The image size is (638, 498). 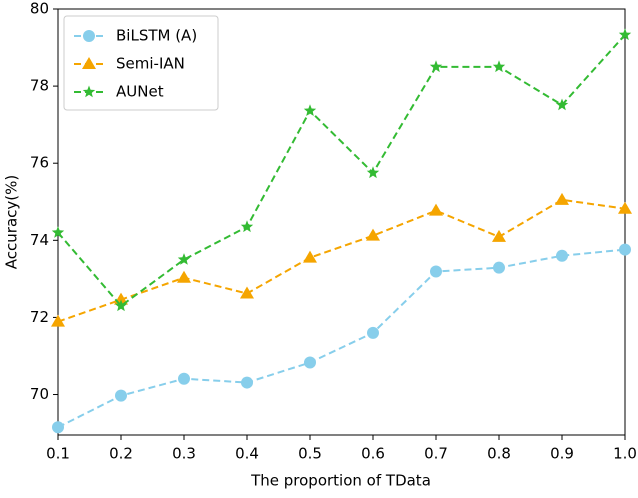 What do you see at coordinates (140, 92) in the screenshot?
I see `legend-label: AUNet` at bounding box center [140, 92].